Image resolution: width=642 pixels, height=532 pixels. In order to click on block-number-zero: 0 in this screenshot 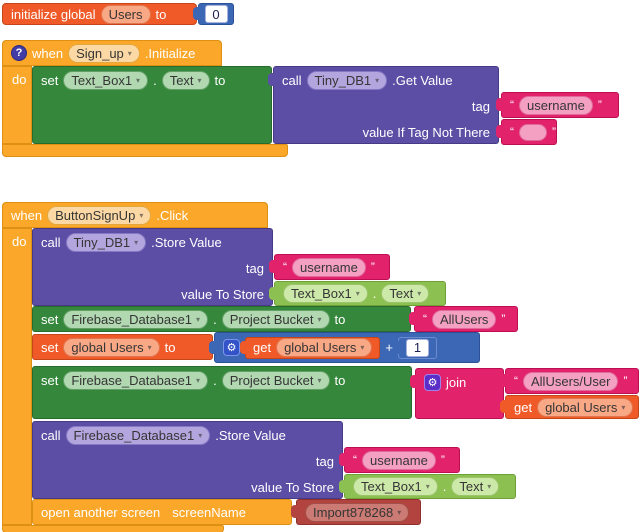, I will do `click(213, 14)`.